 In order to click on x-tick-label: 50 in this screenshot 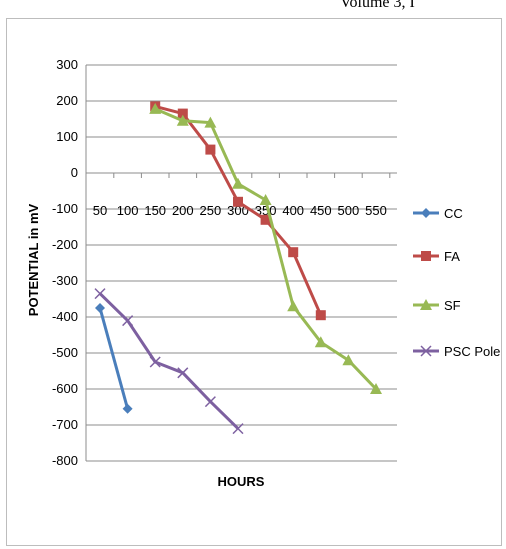, I will do `click(100, 210)`.